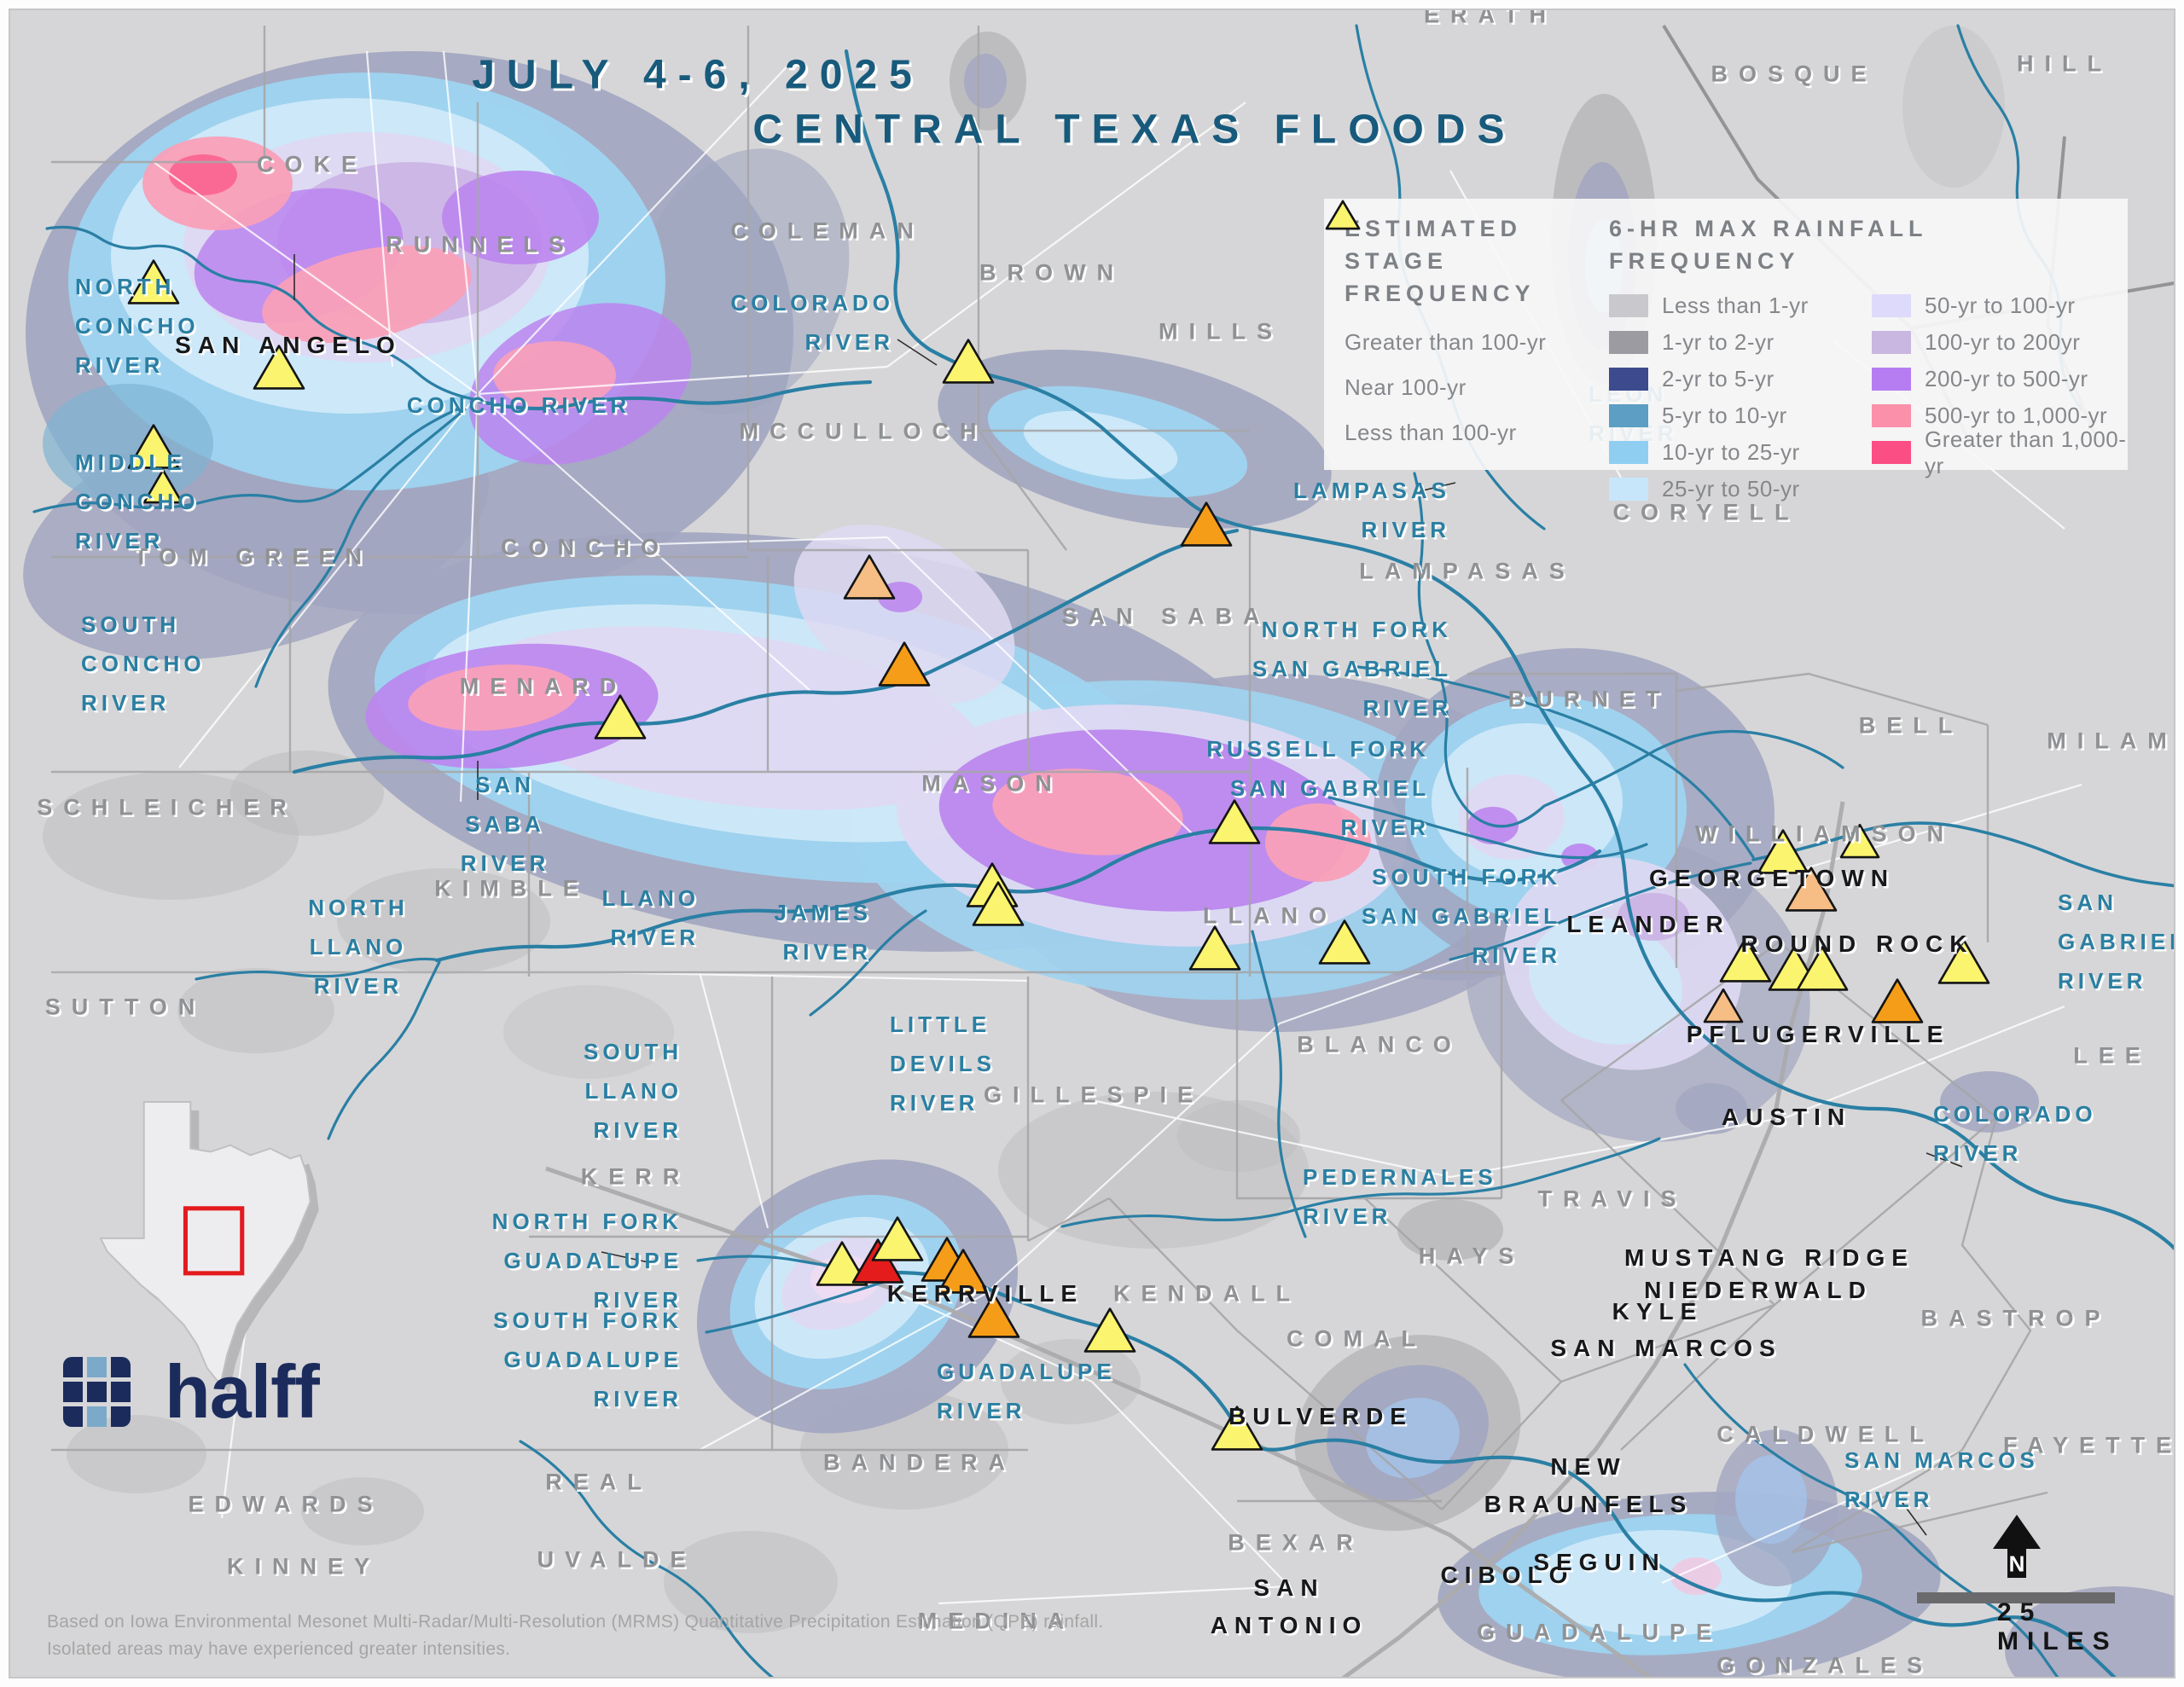 The image size is (2184, 1687). Describe the element at coordinates (243, 1391) in the screenshot. I see `halff-logo-wordmark: halff` at that location.